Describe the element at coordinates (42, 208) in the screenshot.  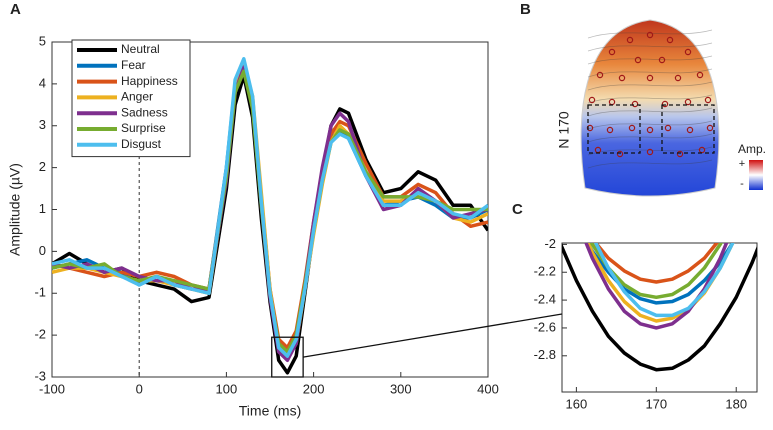
I see `y-tick-label: 1` at that location.